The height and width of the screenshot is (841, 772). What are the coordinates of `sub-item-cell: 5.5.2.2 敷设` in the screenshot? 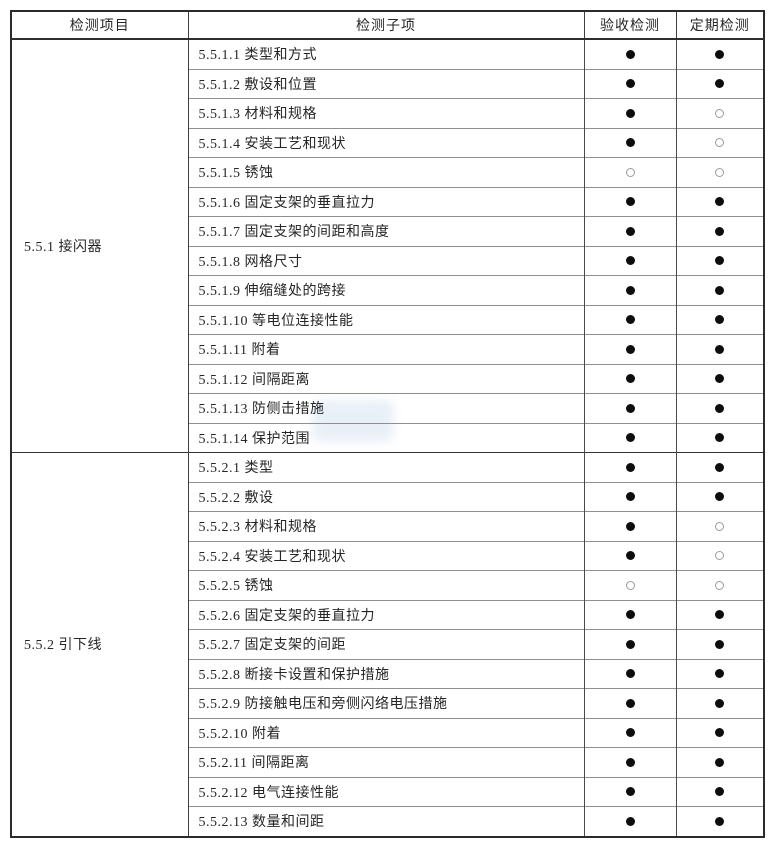 It's located at (386, 496).